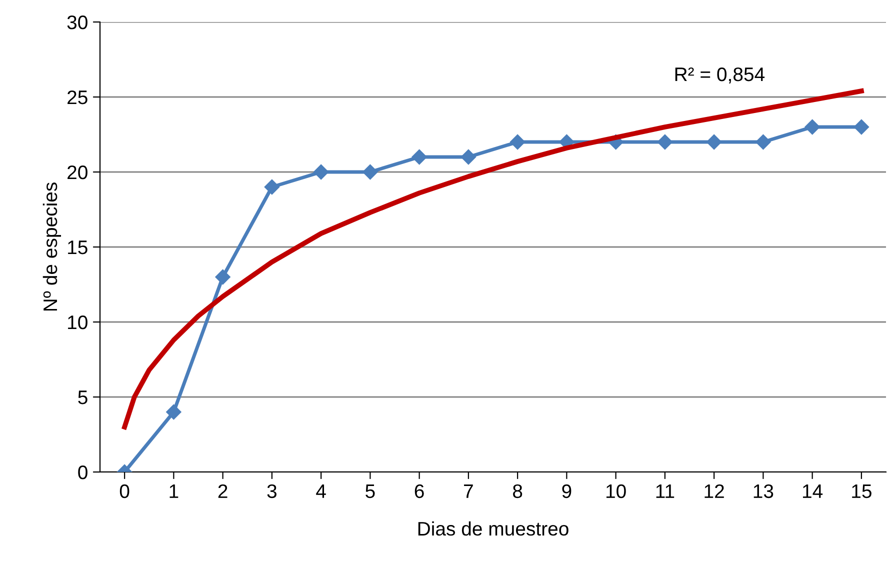  What do you see at coordinates (77, 22) in the screenshot?
I see `y-tick-label: 30` at bounding box center [77, 22].